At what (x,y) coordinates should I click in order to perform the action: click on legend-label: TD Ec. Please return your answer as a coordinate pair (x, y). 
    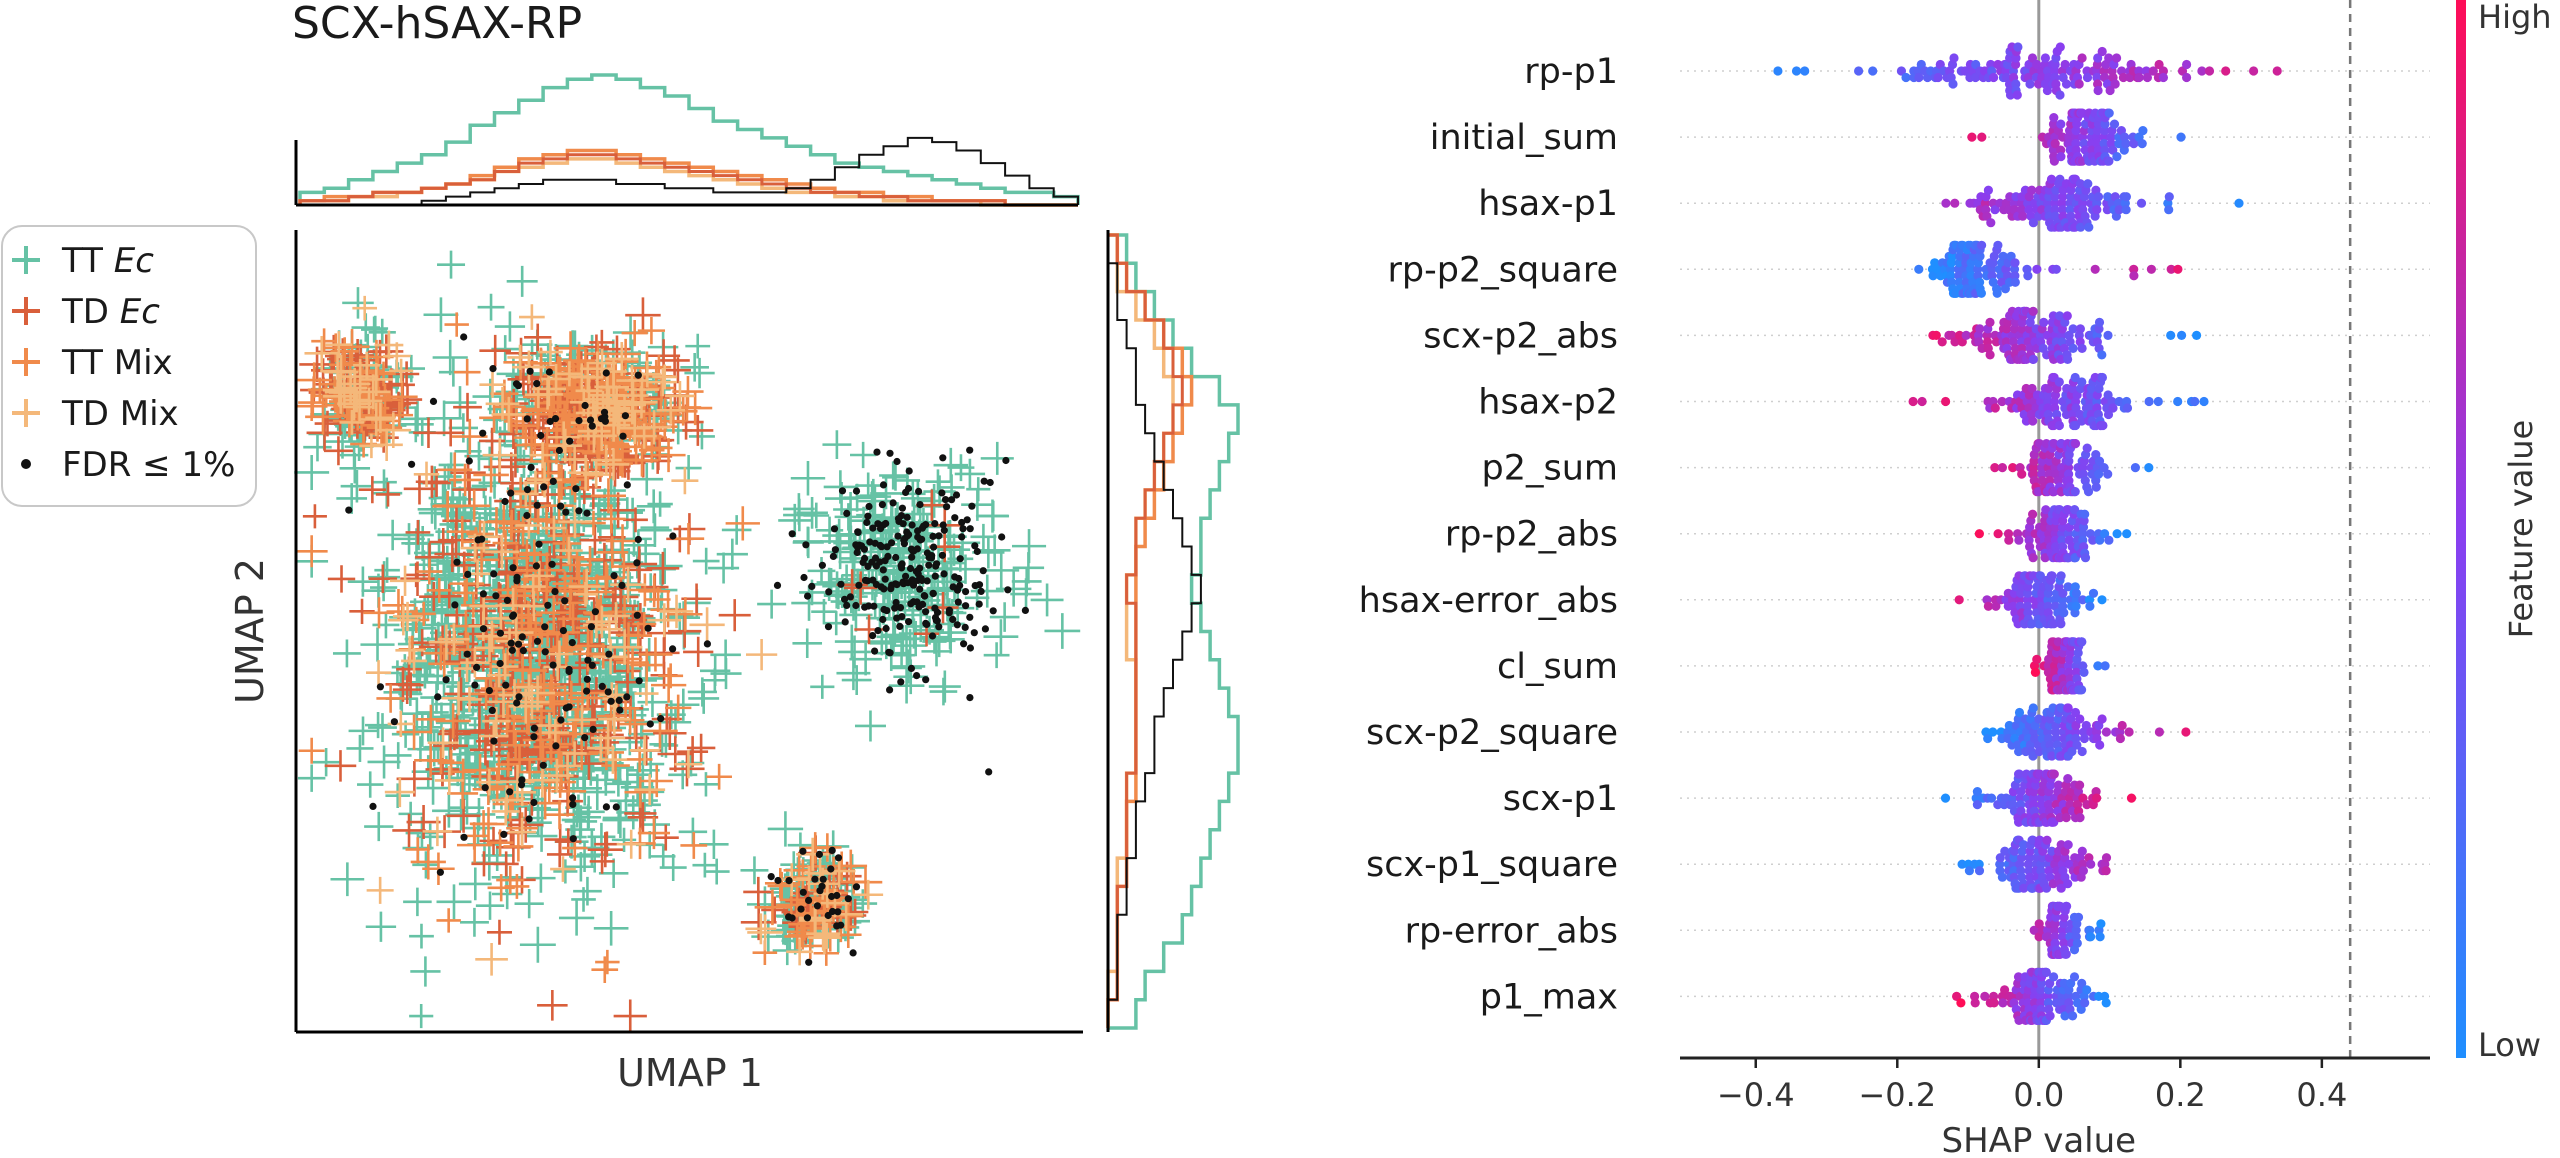
    Looking at the image, I should click on (110, 312).